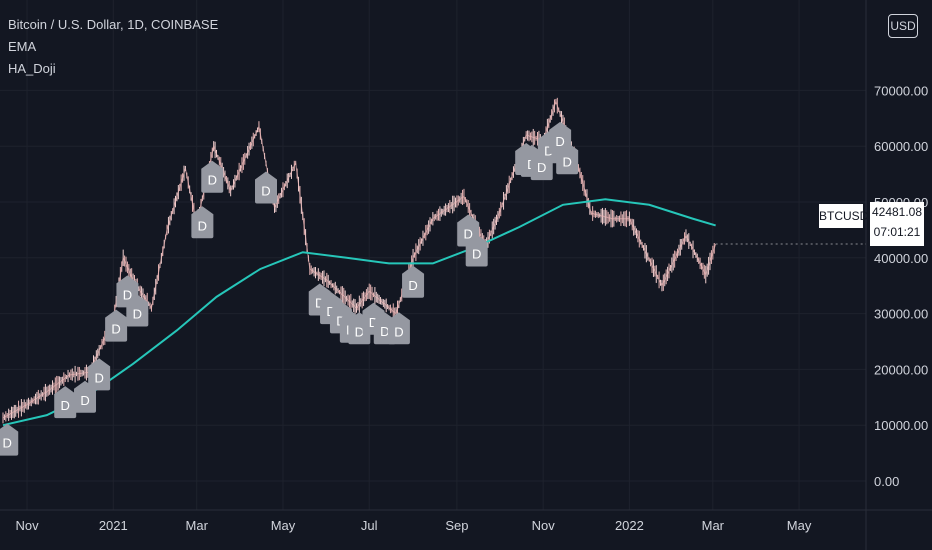  I want to click on ticker-label: BTCUSD, so click(843, 216).